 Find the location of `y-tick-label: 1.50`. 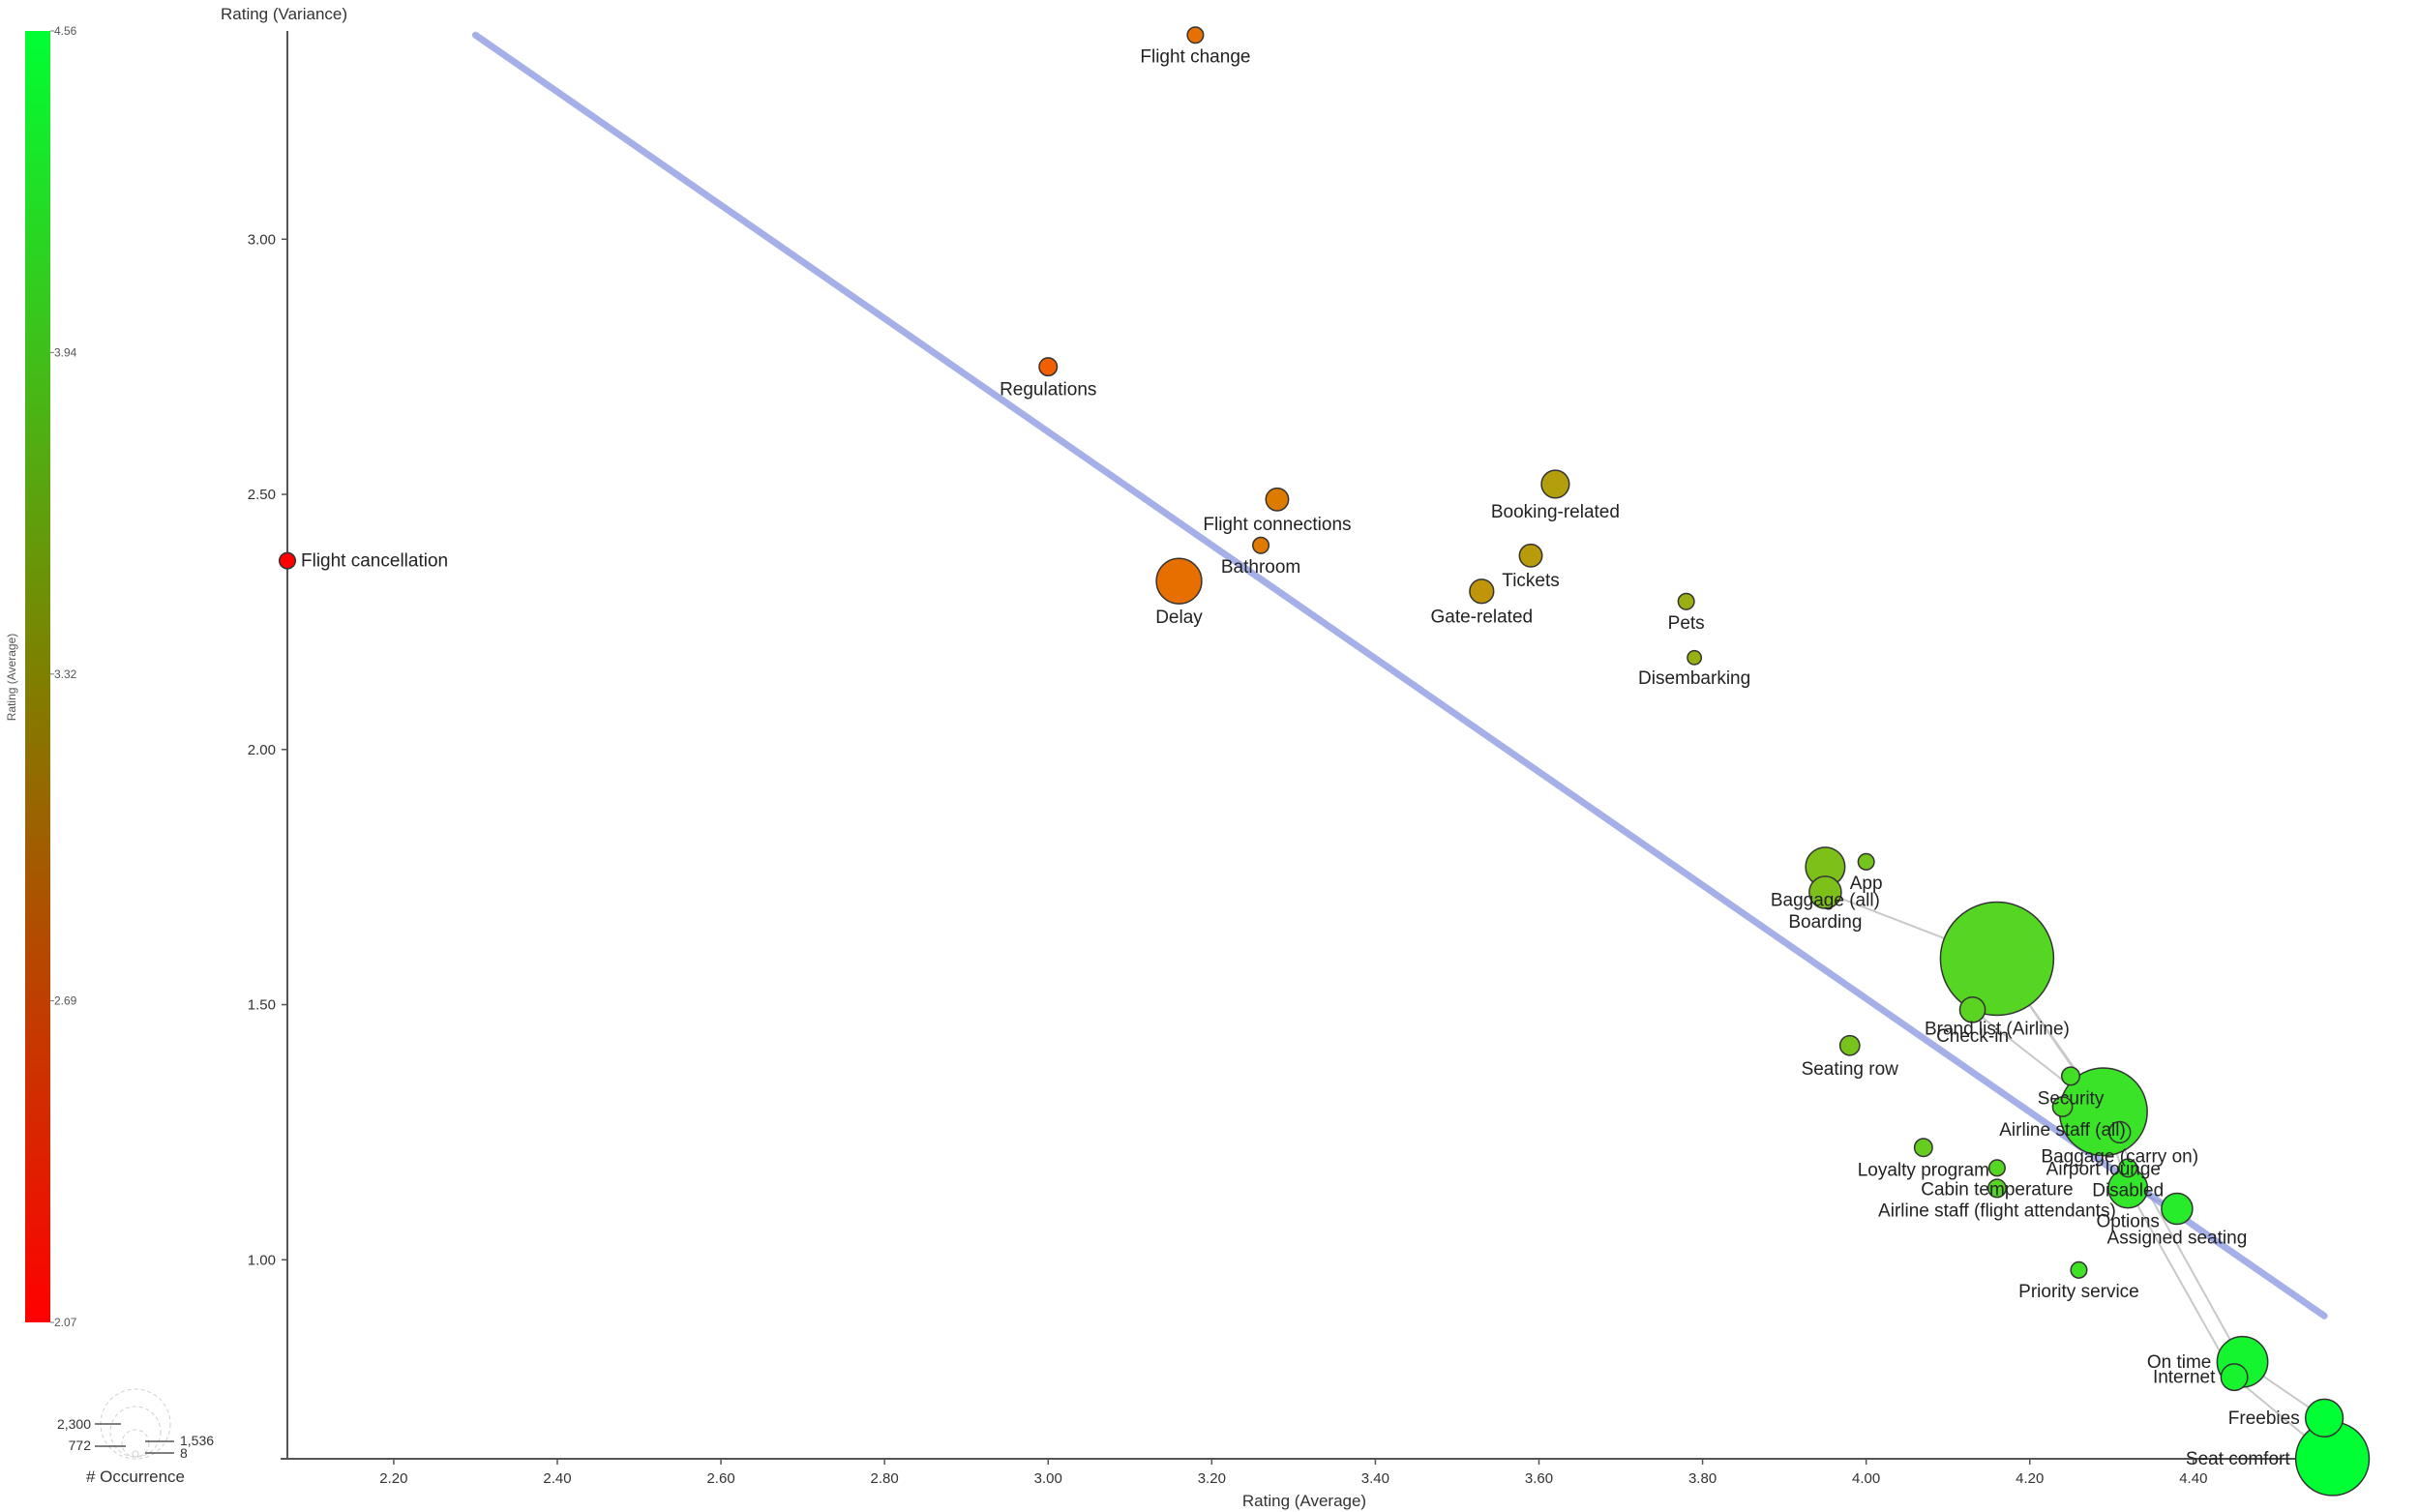

y-tick-label: 1.50 is located at coordinates (262, 1006).